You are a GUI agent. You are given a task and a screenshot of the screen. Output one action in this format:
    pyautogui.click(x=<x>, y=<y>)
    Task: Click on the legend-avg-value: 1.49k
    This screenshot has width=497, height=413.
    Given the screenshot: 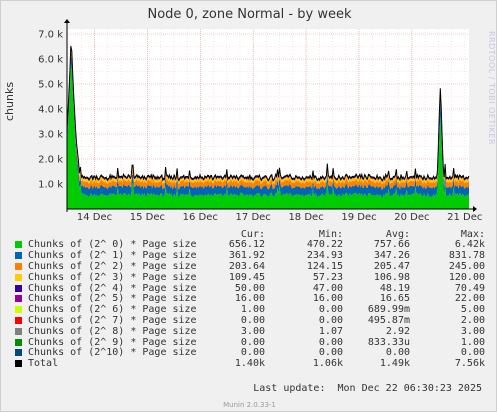 What is the action you would take?
    pyautogui.click(x=394, y=364)
    